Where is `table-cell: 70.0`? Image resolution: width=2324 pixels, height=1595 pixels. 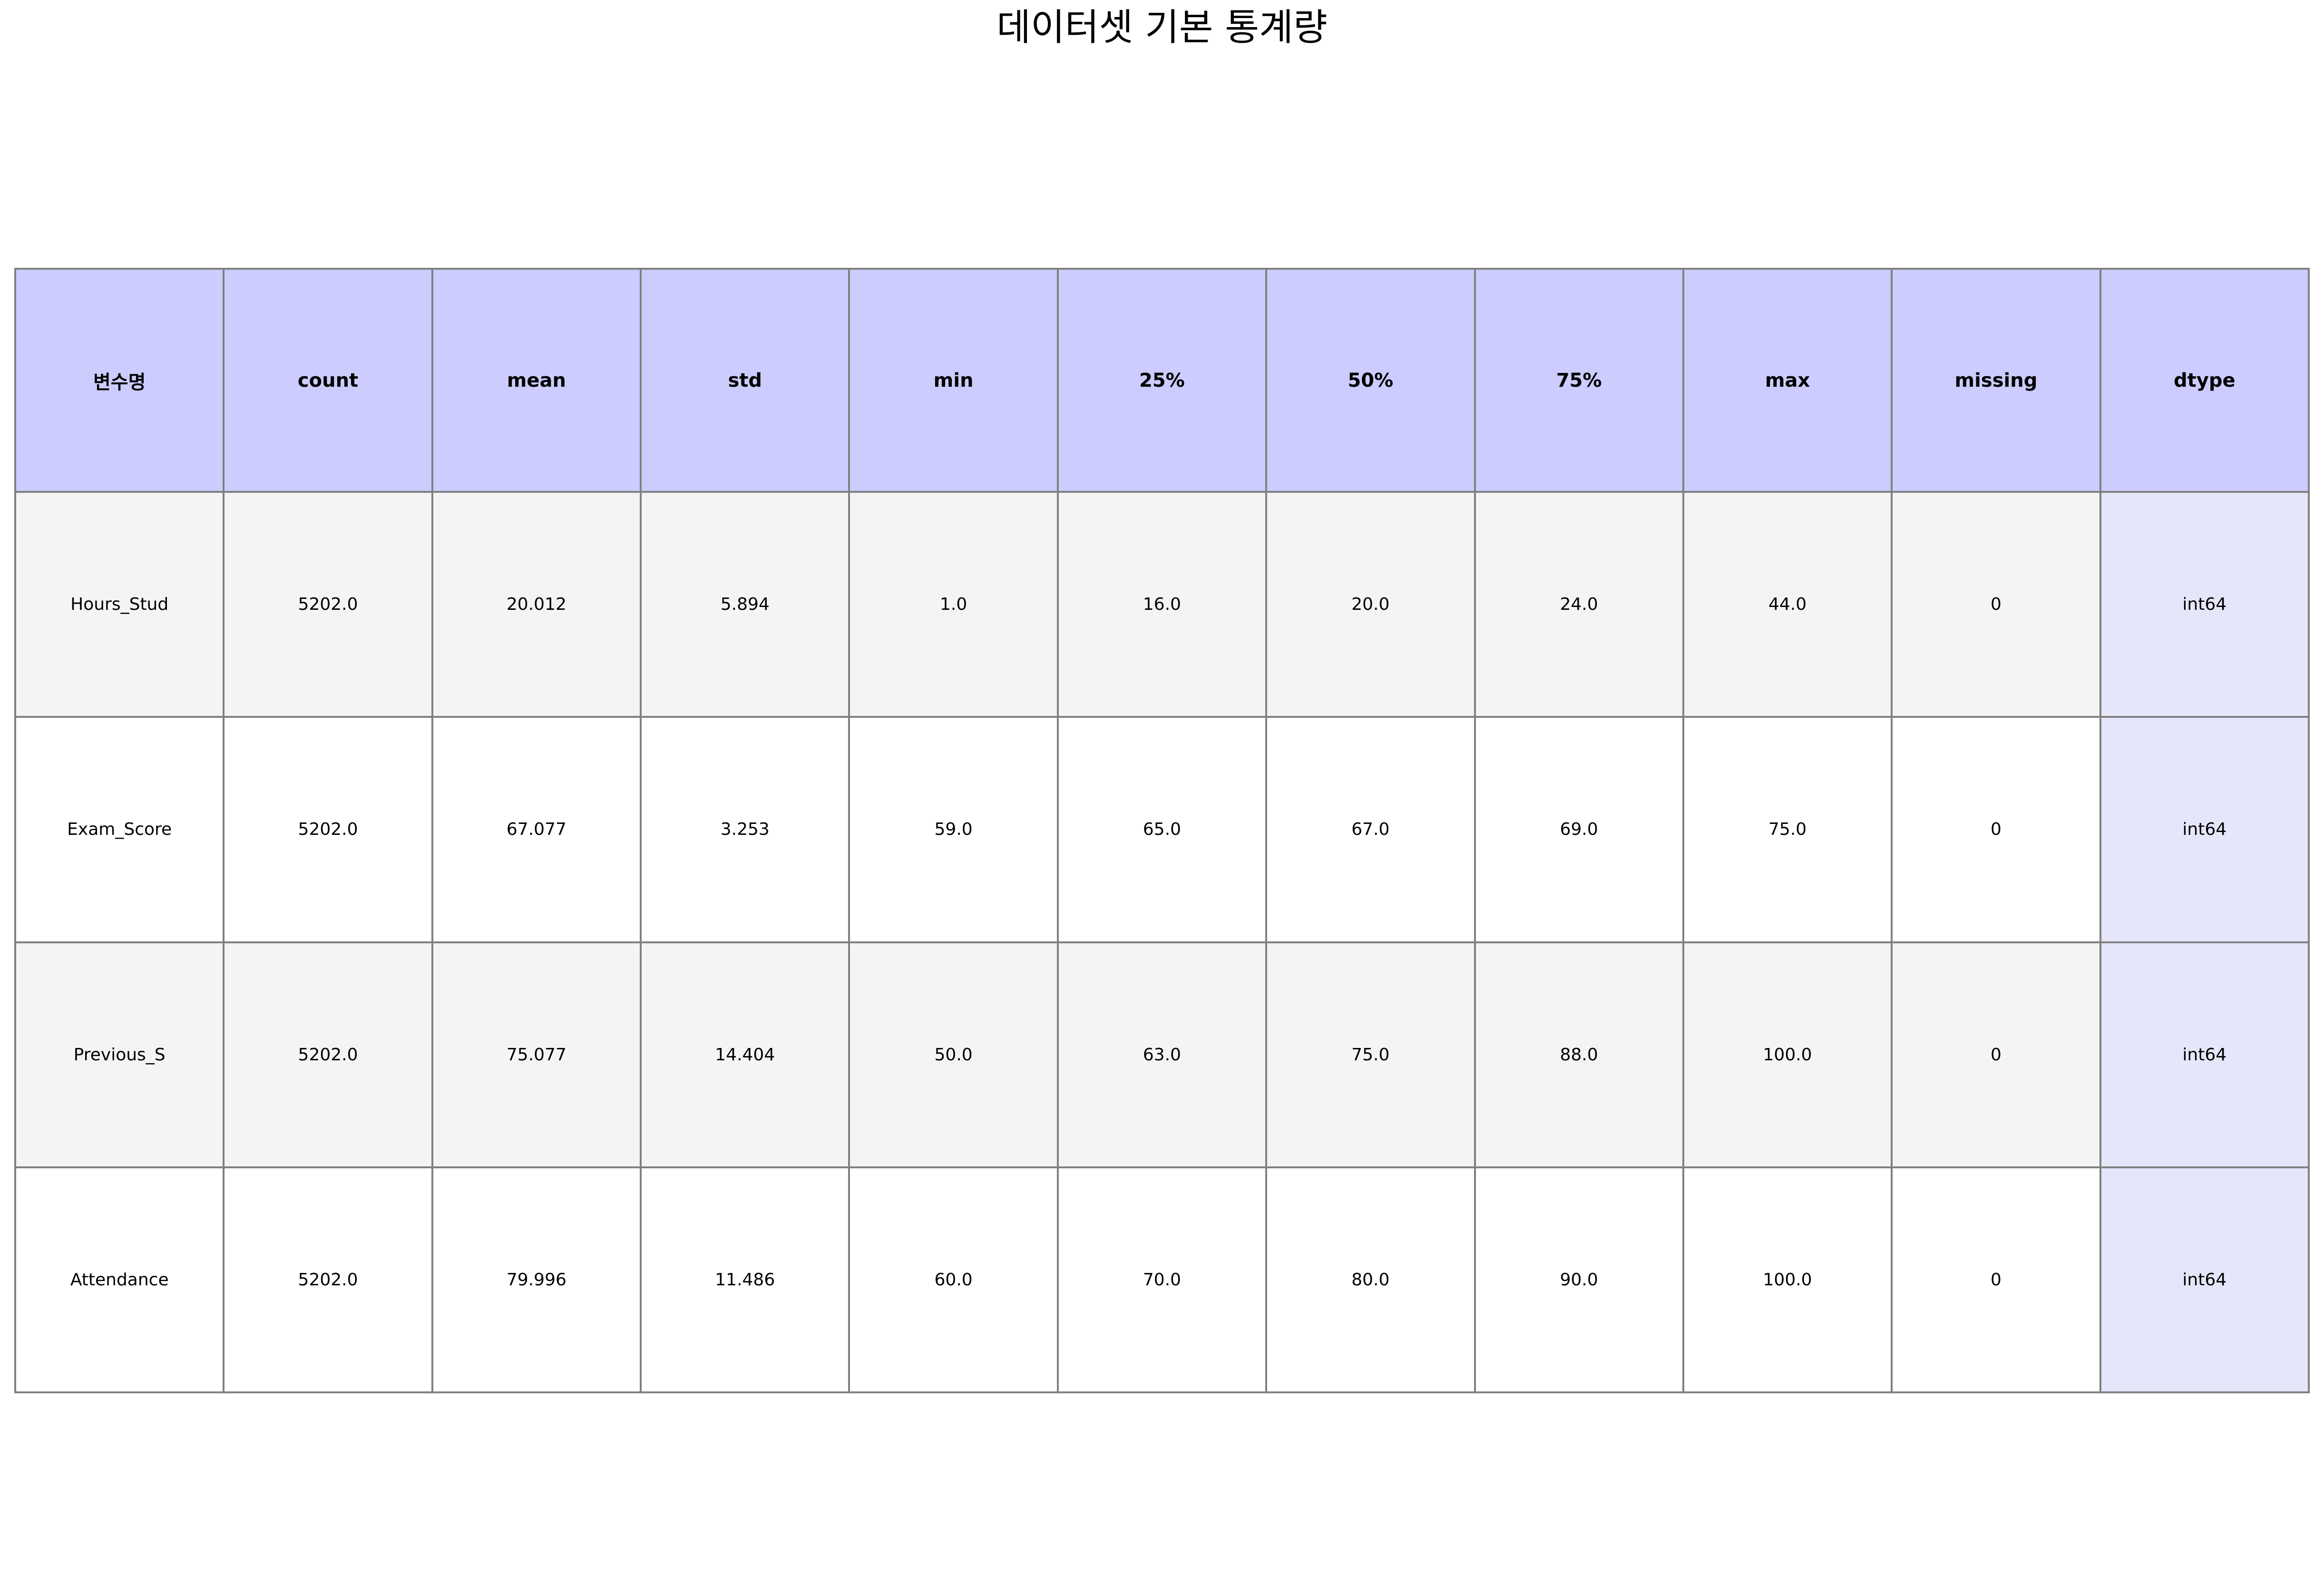
table-cell: 70.0 is located at coordinates (1162, 1280).